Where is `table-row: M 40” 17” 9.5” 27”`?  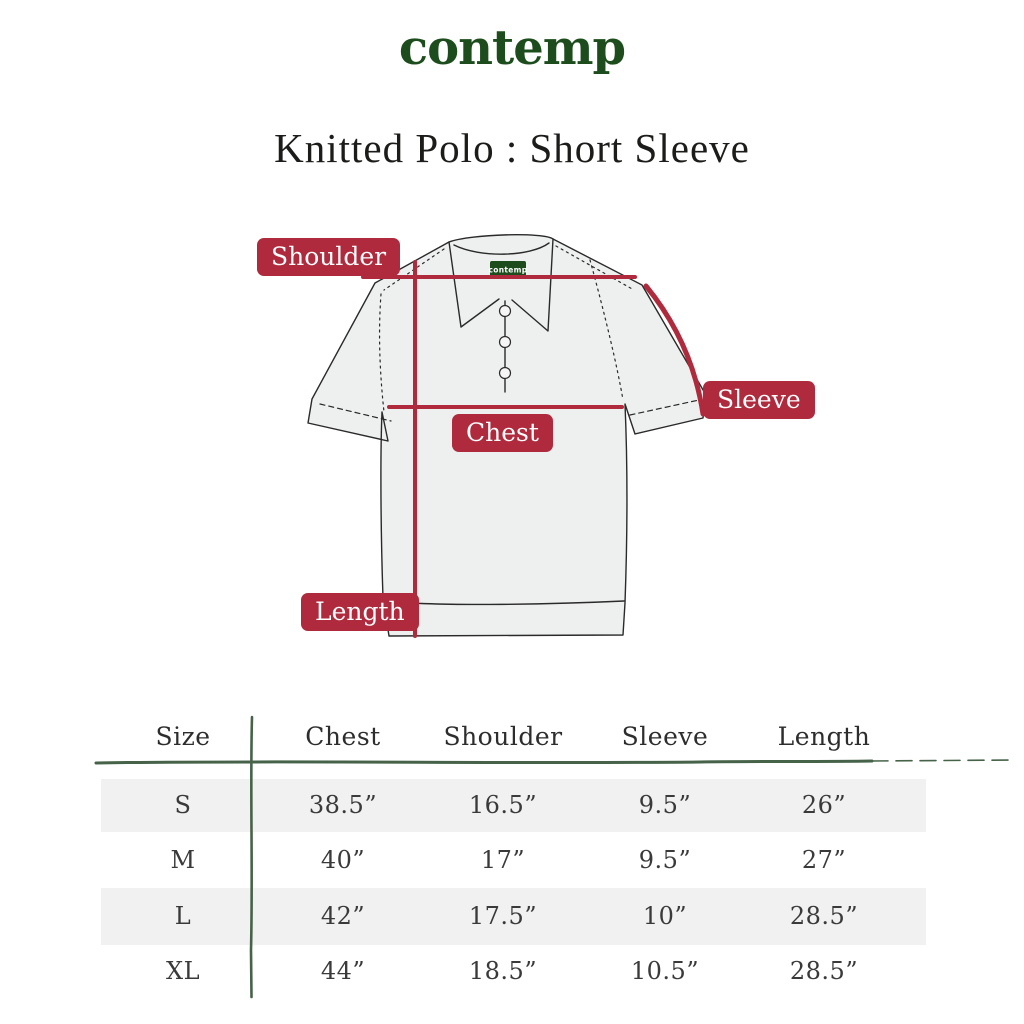
table-row: M 40” 17” 9.5” 27” is located at coordinates (512, 860).